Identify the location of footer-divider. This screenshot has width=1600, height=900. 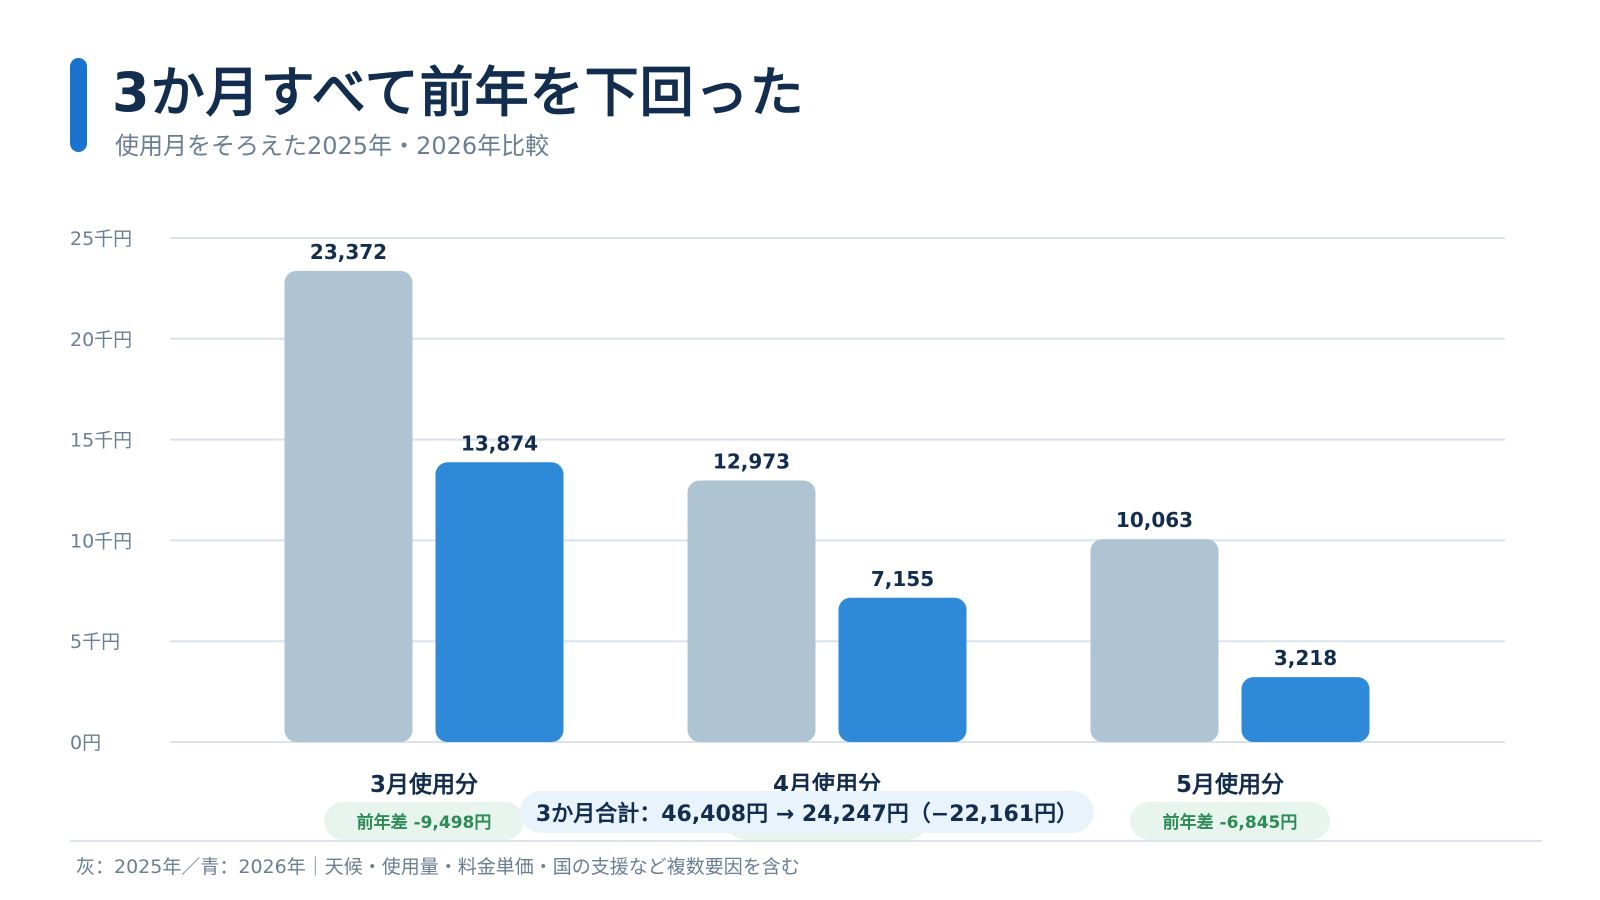
(806, 841).